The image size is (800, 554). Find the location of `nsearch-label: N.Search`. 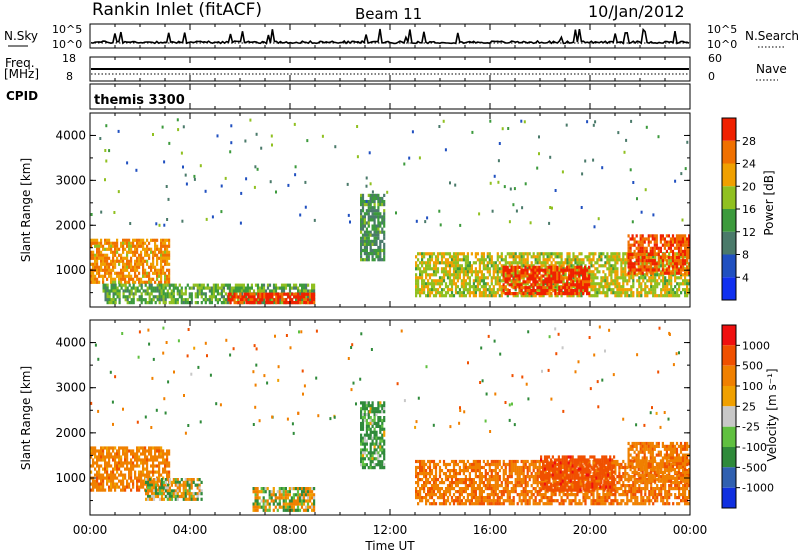

nsearch-label: N.Search is located at coordinates (772, 36).